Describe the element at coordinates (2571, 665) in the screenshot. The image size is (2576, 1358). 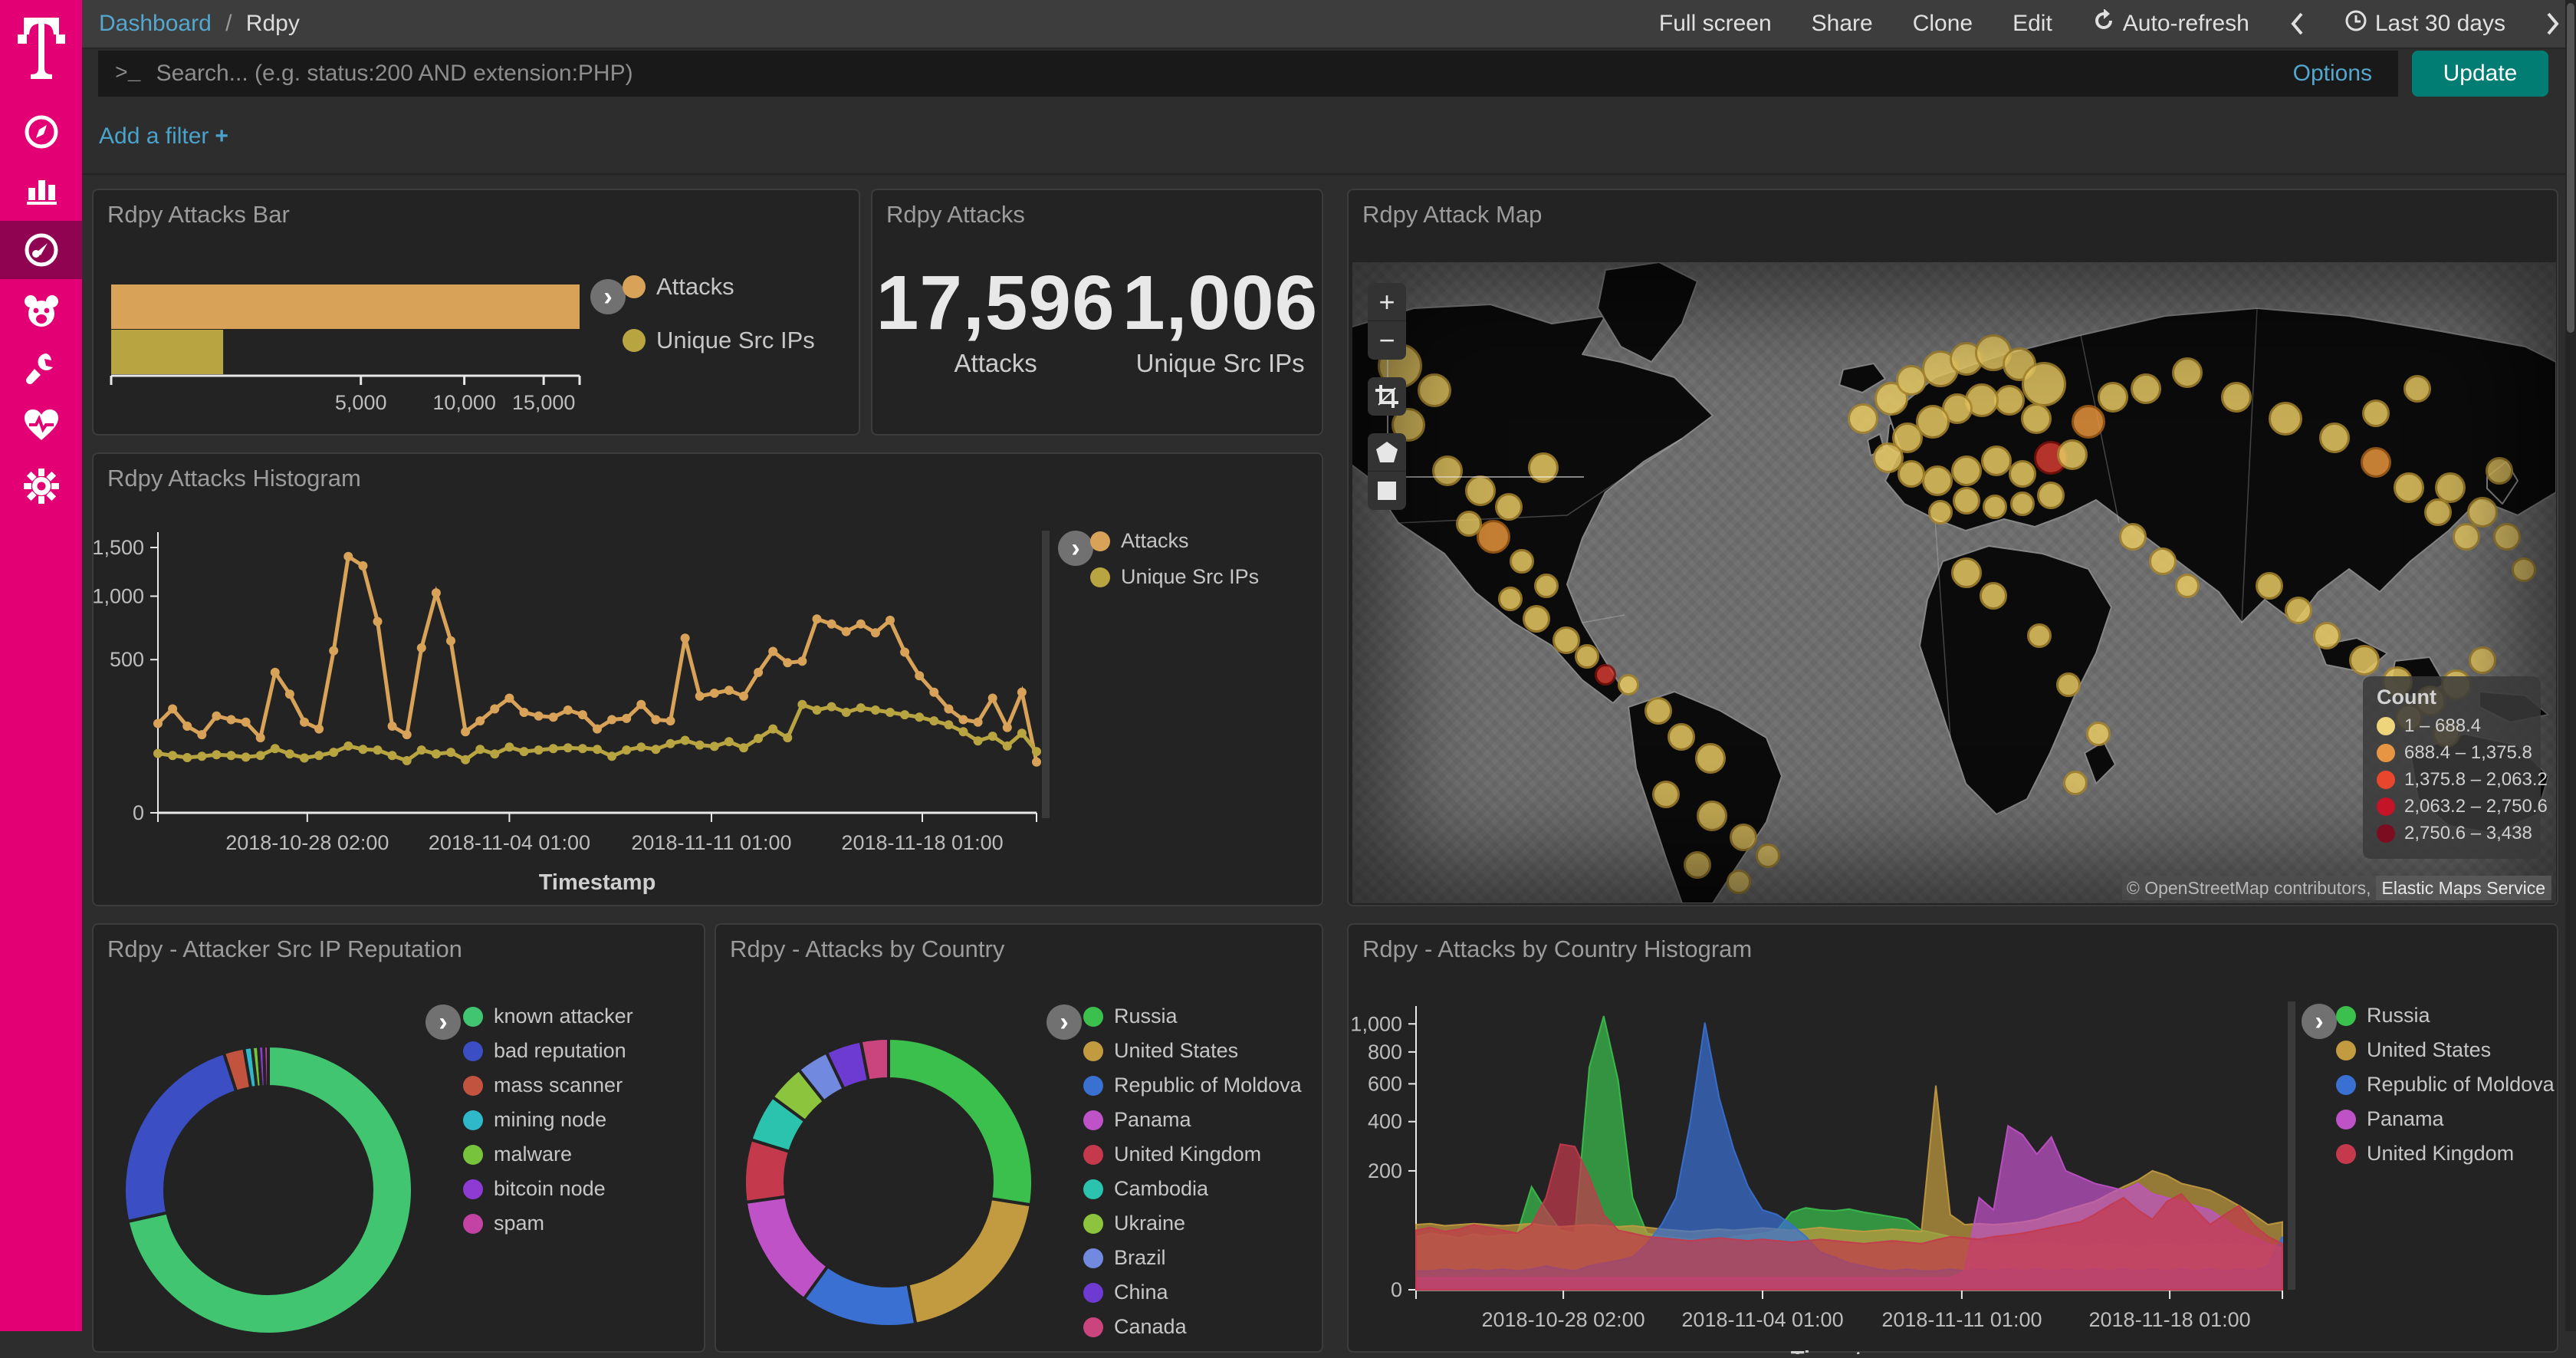
I see `page-scrollbar` at that location.